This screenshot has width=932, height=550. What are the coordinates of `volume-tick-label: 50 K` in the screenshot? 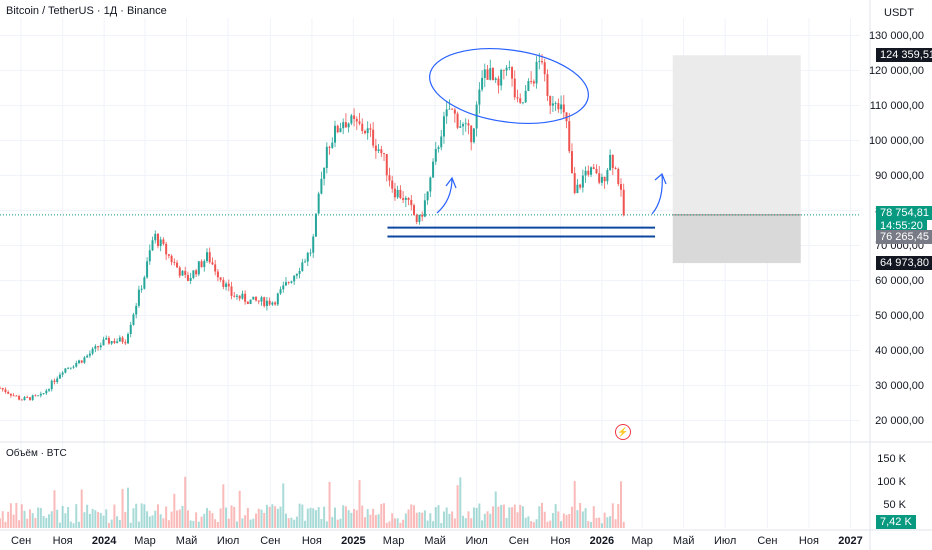 It's located at (894, 504).